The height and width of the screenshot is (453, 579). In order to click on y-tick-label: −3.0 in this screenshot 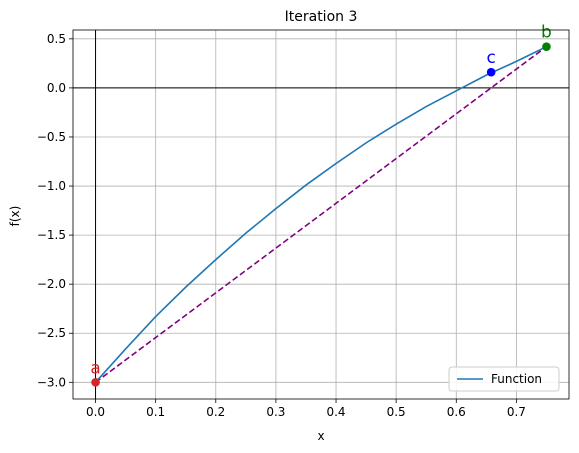, I will do `click(51, 382)`.